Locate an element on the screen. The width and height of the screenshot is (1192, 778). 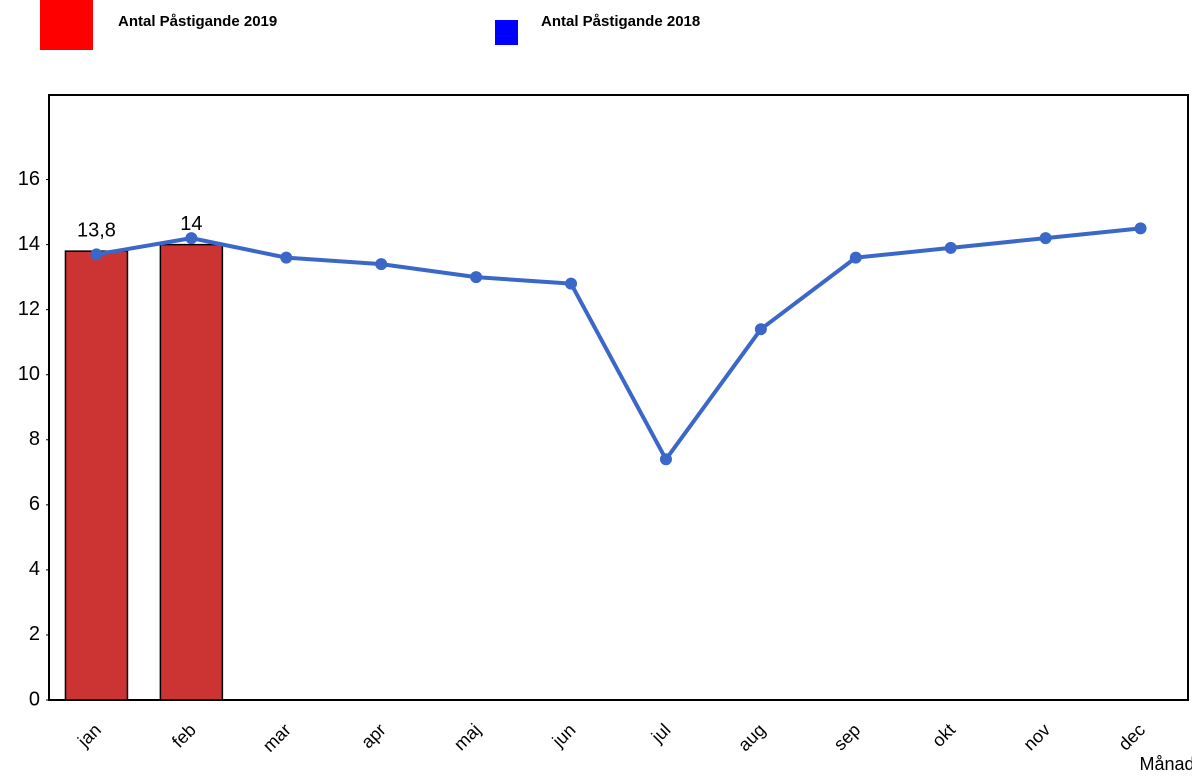
y-tick-label: 6 is located at coordinates (34, 504).